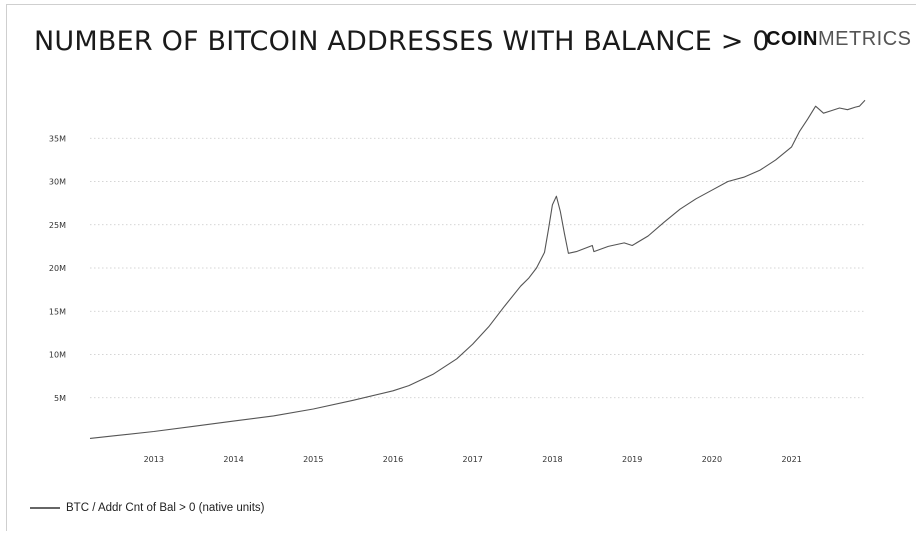  Describe the element at coordinates (57, 311) in the screenshot. I see `y-tick-label: 15M` at that location.